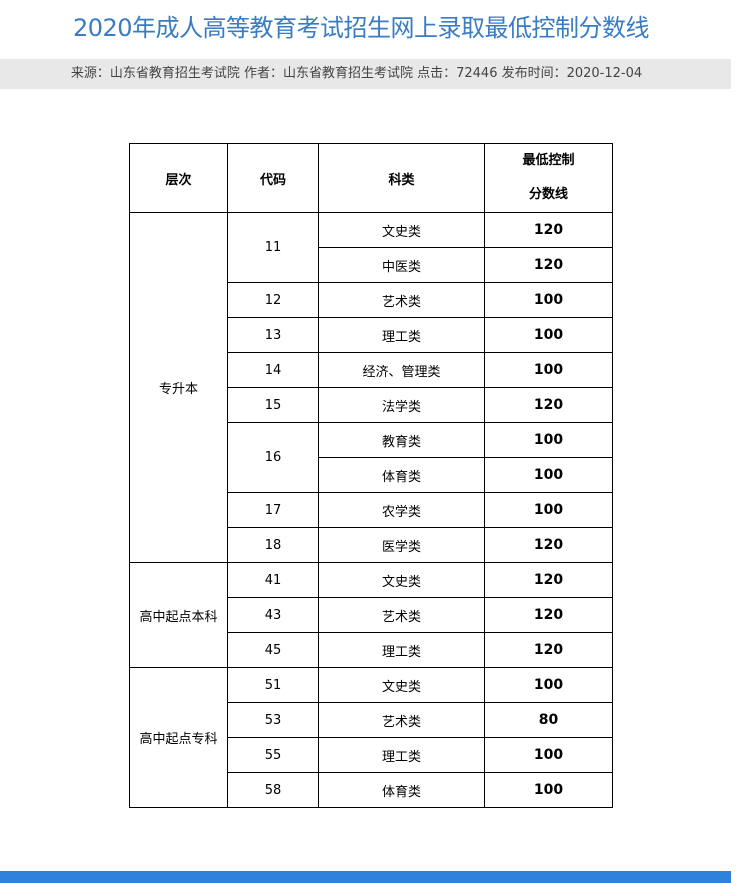  What do you see at coordinates (401, 440) in the screenshot?
I see `subject-cell: 教育类` at bounding box center [401, 440].